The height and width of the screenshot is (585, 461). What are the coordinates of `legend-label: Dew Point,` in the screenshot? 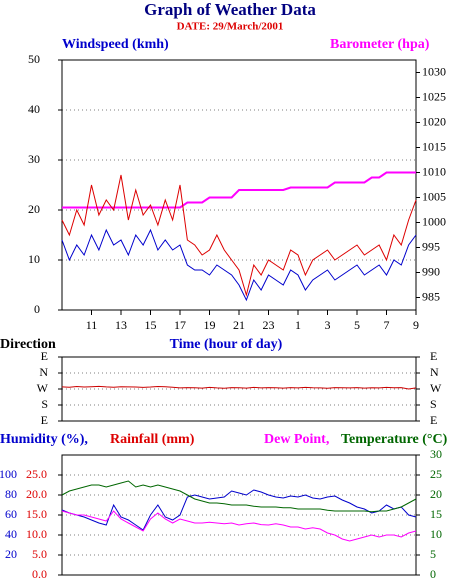 It's located at (296, 439).